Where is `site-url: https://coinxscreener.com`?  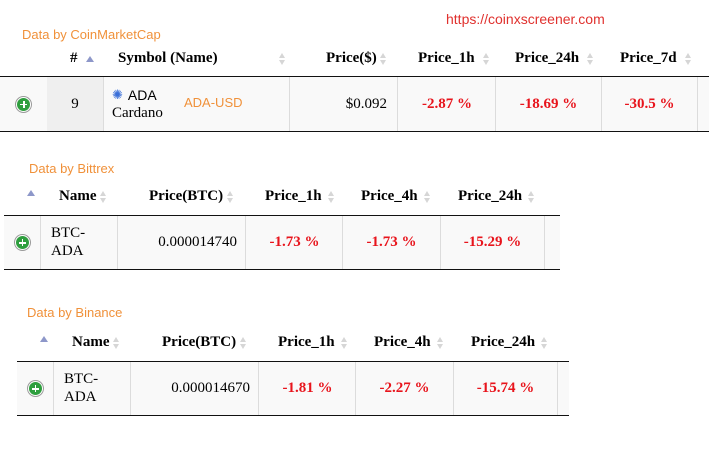 site-url: https://coinxscreener.com is located at coordinates (525, 19).